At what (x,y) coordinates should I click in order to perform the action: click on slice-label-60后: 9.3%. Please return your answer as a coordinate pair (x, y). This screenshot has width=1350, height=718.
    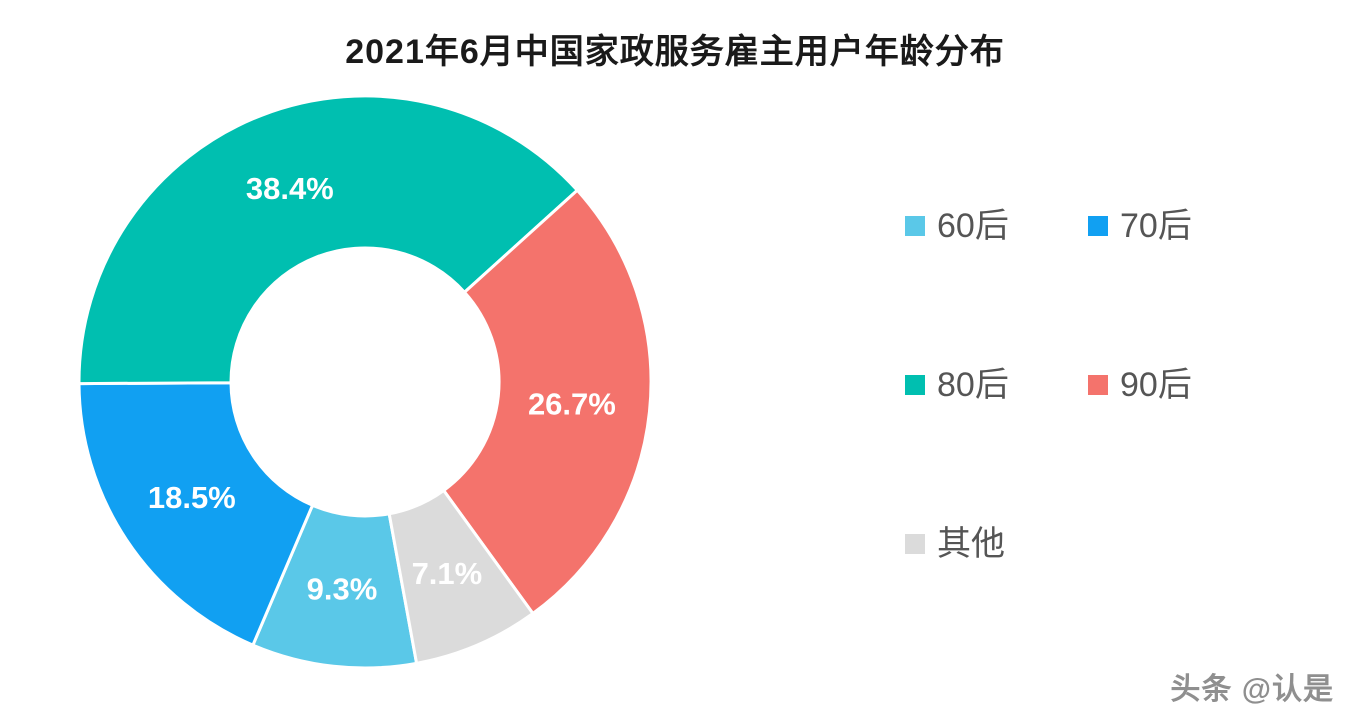
    Looking at the image, I should click on (342, 589).